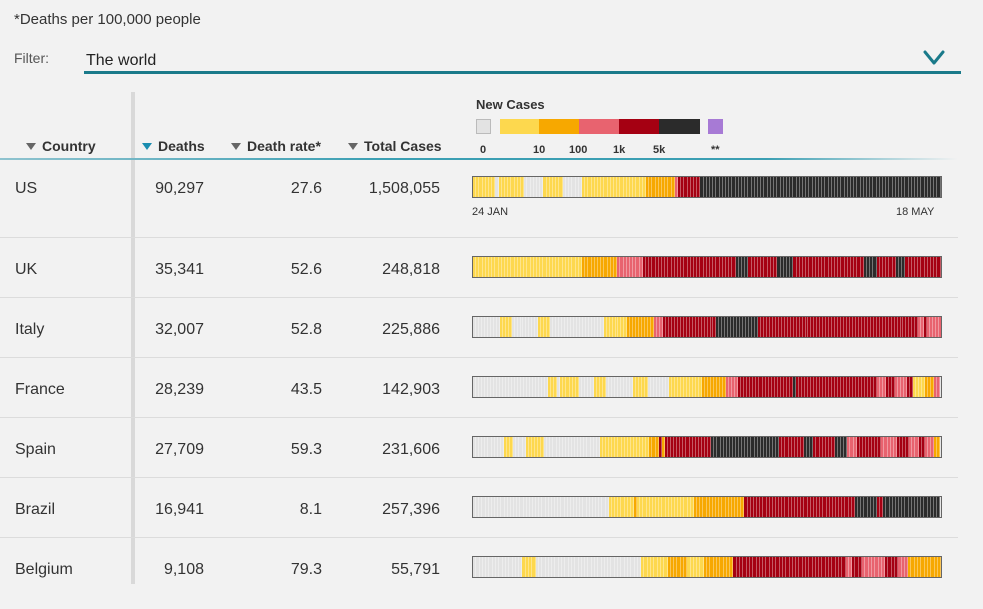 This screenshot has width=983, height=609. What do you see at coordinates (121, 60) in the screenshot?
I see `filter-selected-value: The world` at bounding box center [121, 60].